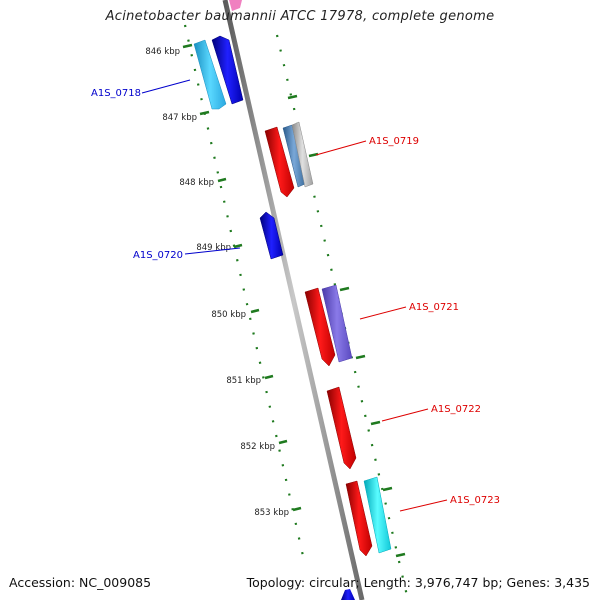 Image resolution: width=600 pixels, height=600 pixels. I want to click on tick-label: 846 kbp, so click(162, 52).